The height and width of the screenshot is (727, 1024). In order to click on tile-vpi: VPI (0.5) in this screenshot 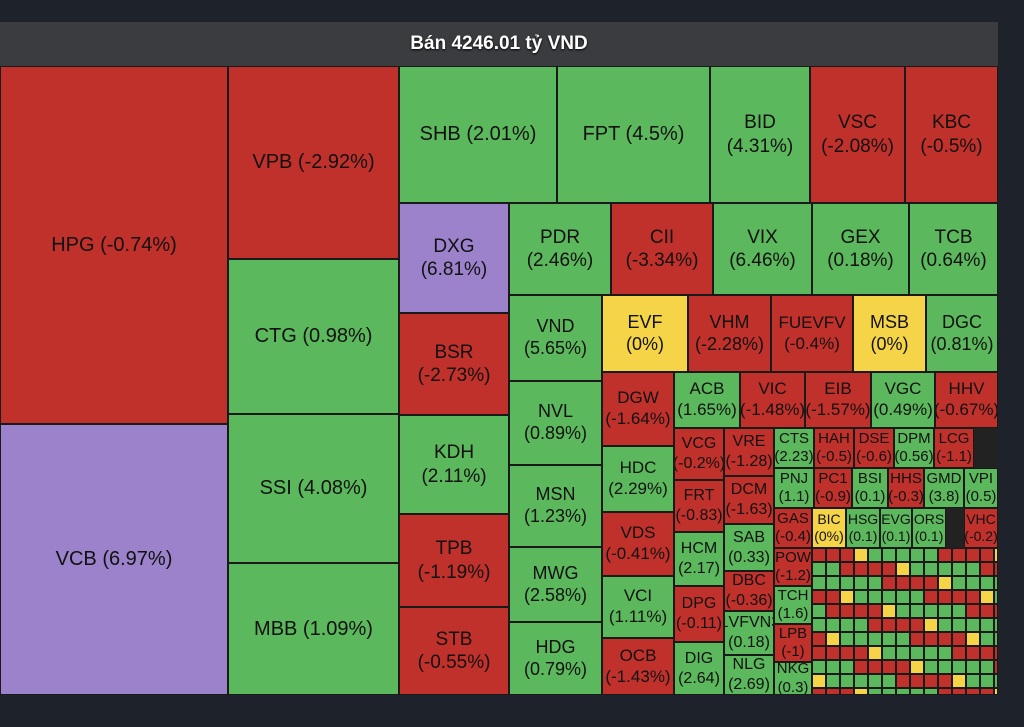, I will do `click(981, 488)`.